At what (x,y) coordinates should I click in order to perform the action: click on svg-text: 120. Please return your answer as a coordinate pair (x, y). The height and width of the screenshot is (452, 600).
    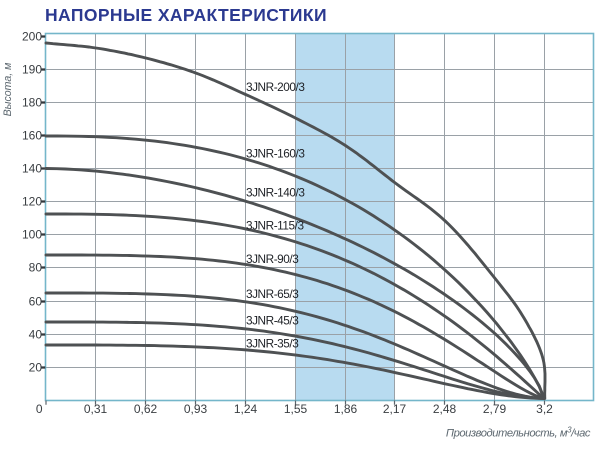
    Looking at the image, I should click on (32, 202).